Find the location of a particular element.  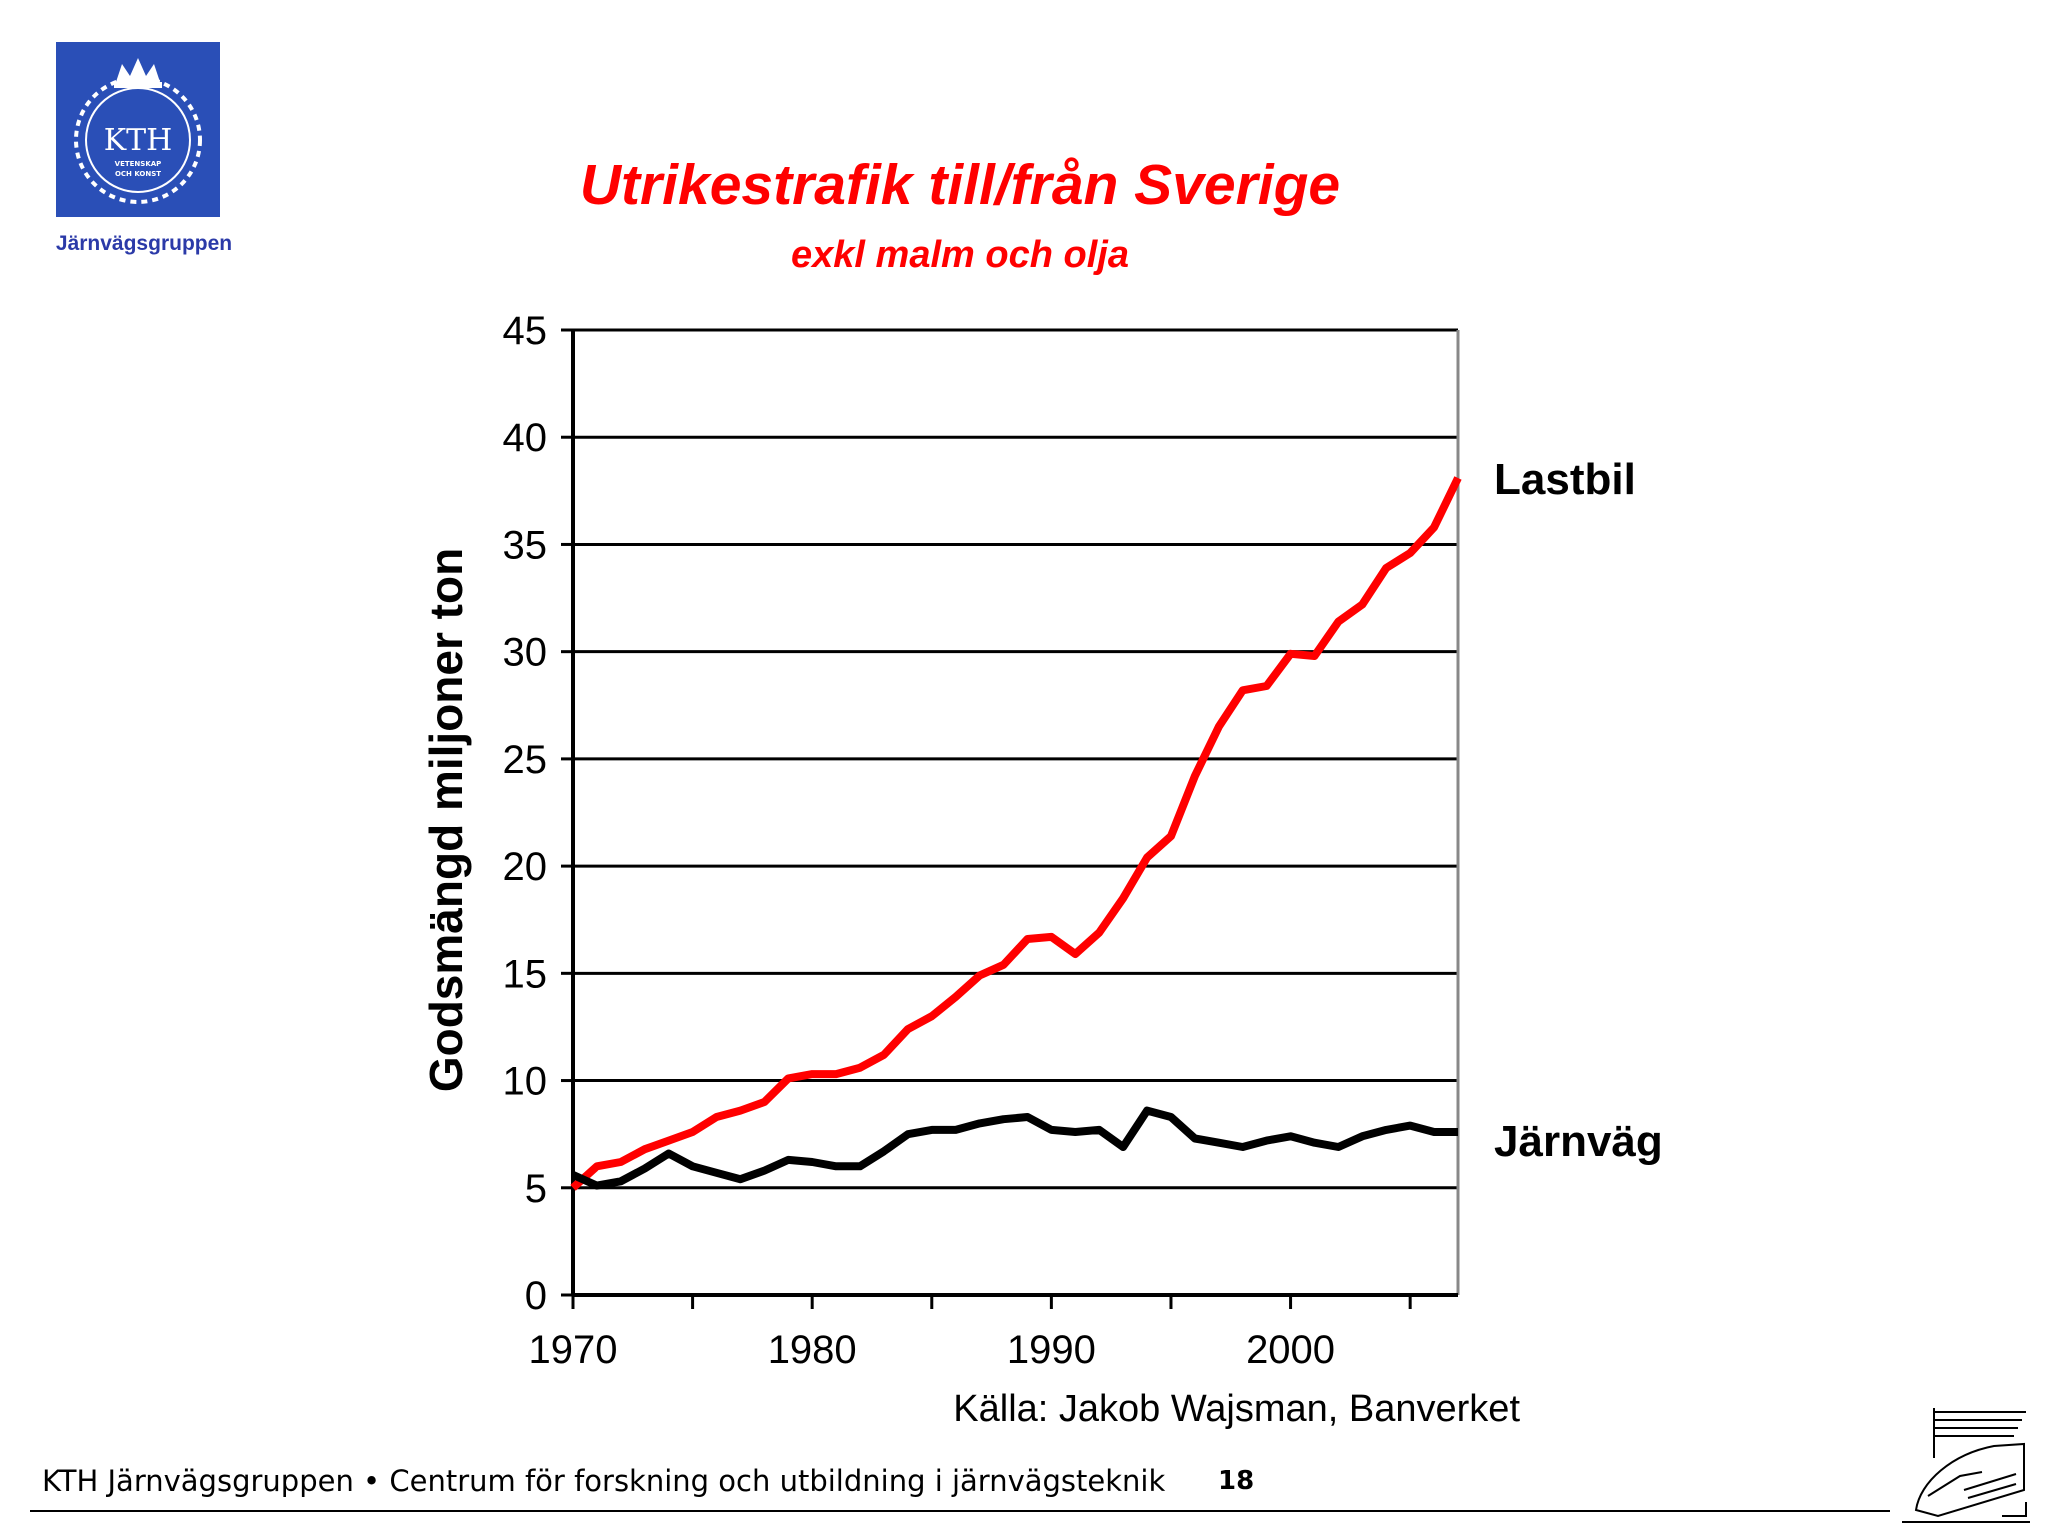

y-tick-label: 40 is located at coordinates (525, 438).